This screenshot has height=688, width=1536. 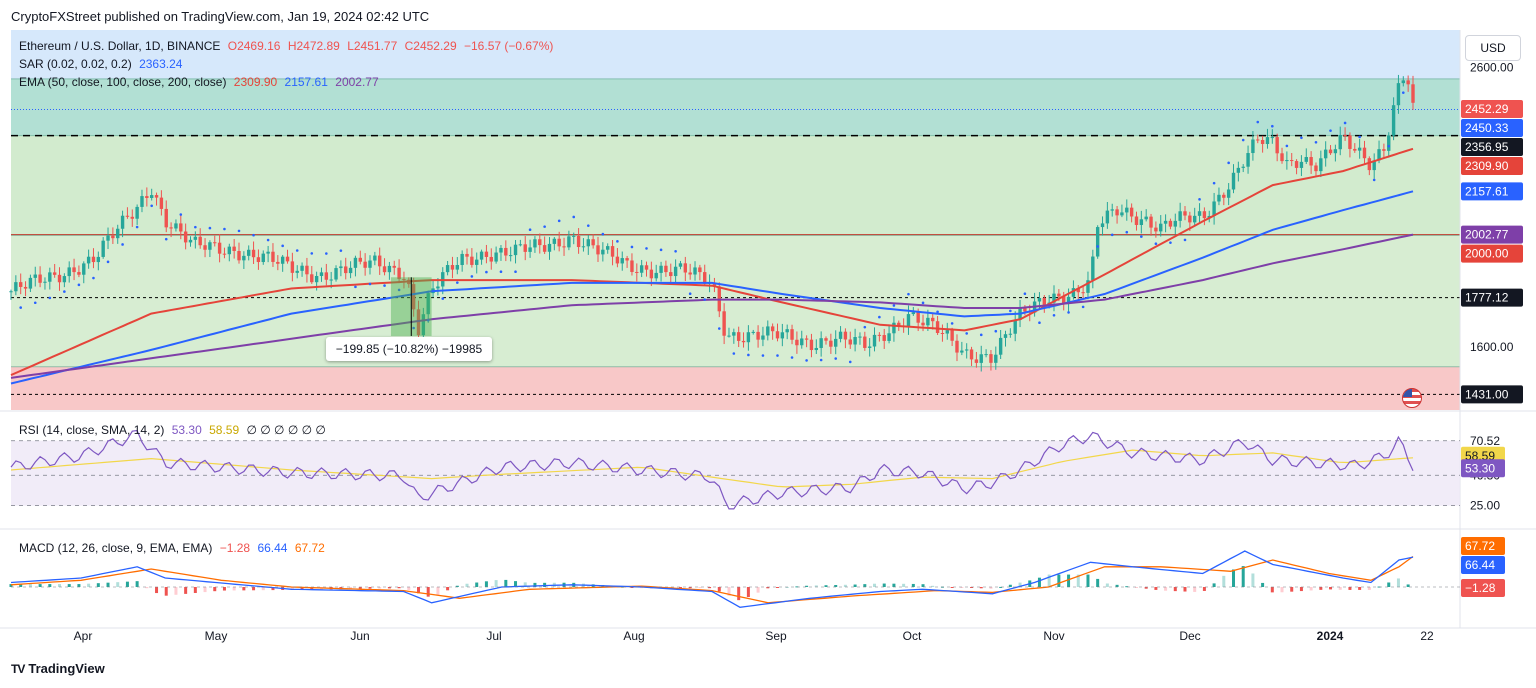 What do you see at coordinates (1487, 254) in the screenshot?
I see `price-label-text: 2000.00` at bounding box center [1487, 254].